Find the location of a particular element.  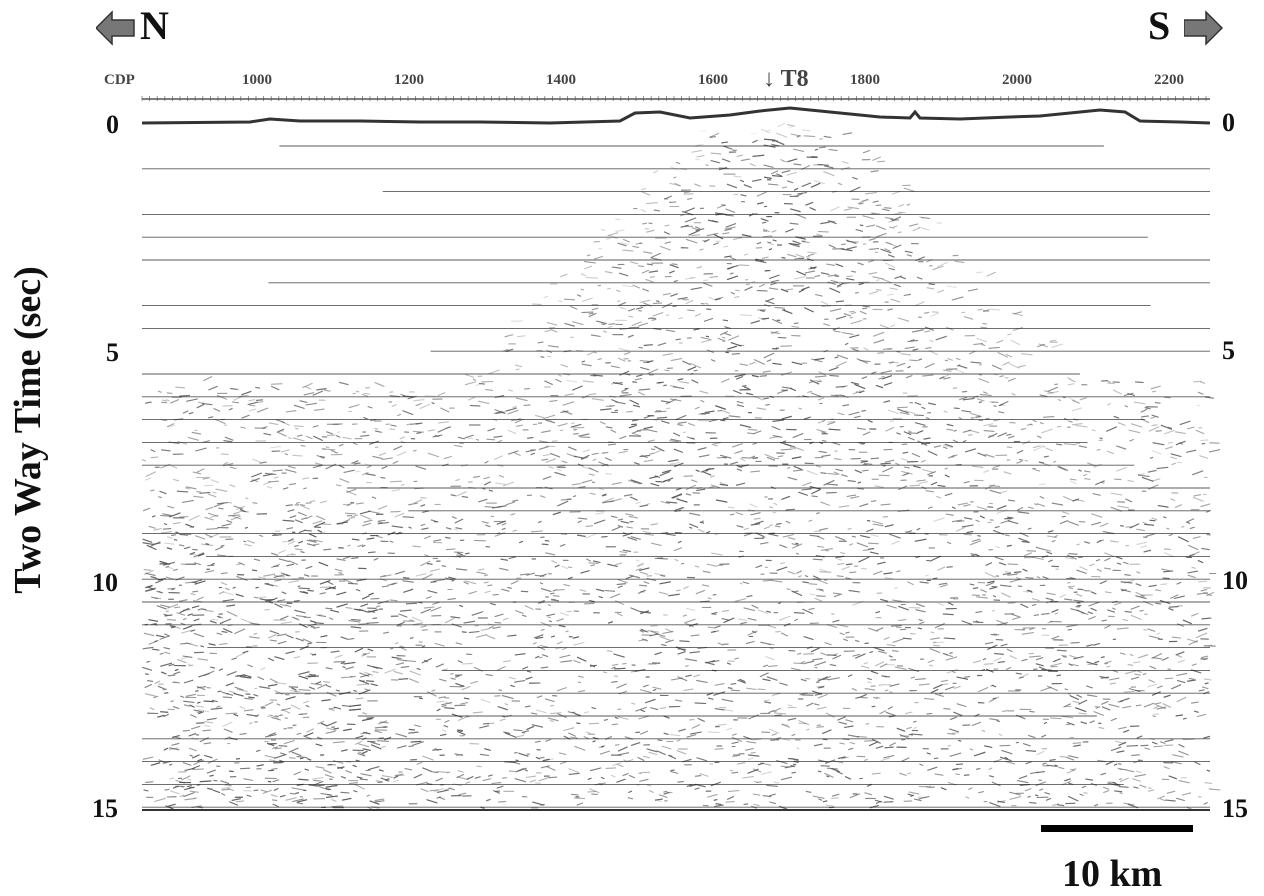

scale-bar-label: 10 km is located at coordinates (1112, 874).